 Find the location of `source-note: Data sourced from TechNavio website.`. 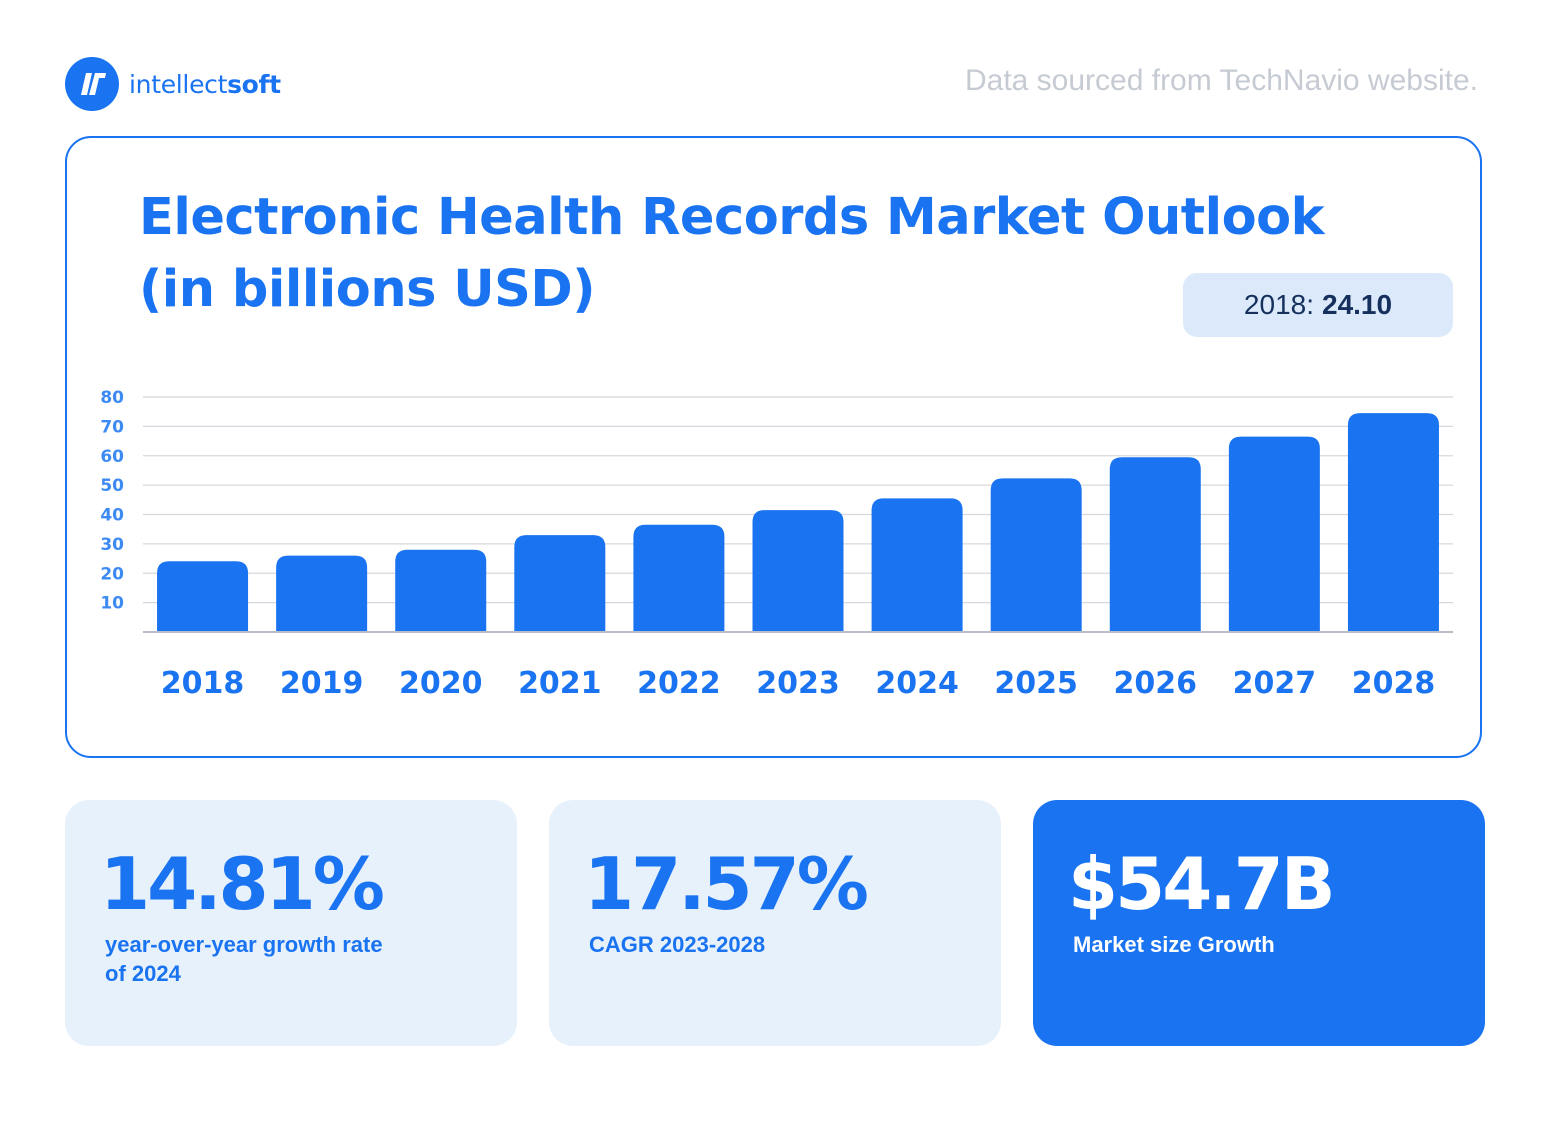

source-note: Data sourced from TechNavio website. is located at coordinates (1221, 80).